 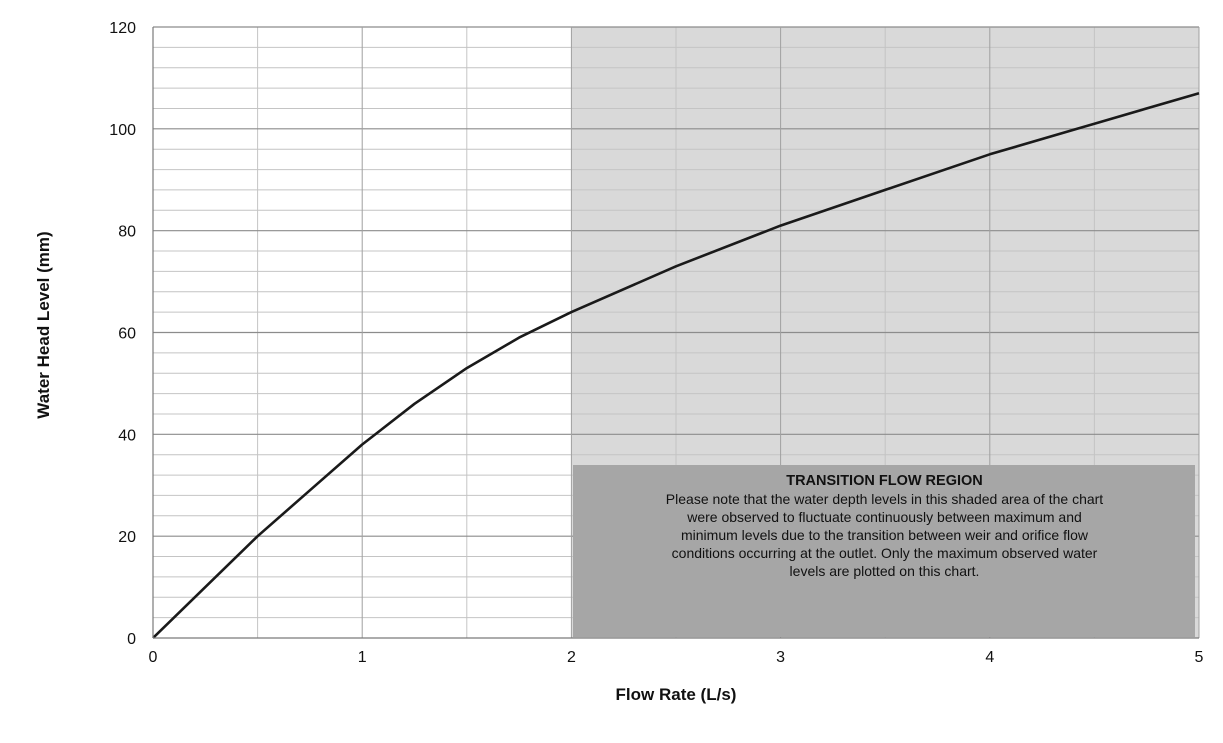 What do you see at coordinates (127, 334) in the screenshot?
I see `y-tick-label: 60` at bounding box center [127, 334].